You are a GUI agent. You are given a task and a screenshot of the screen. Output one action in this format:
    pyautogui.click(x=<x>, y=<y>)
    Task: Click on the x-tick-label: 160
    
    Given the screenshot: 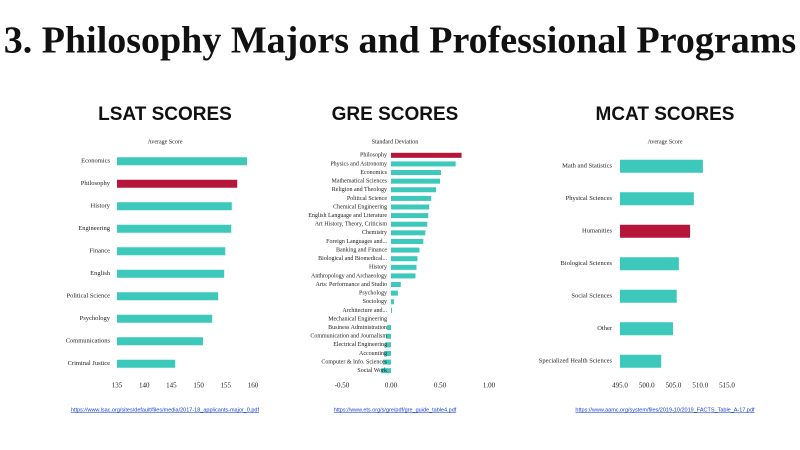 What is the action you would take?
    pyautogui.click(x=253, y=386)
    